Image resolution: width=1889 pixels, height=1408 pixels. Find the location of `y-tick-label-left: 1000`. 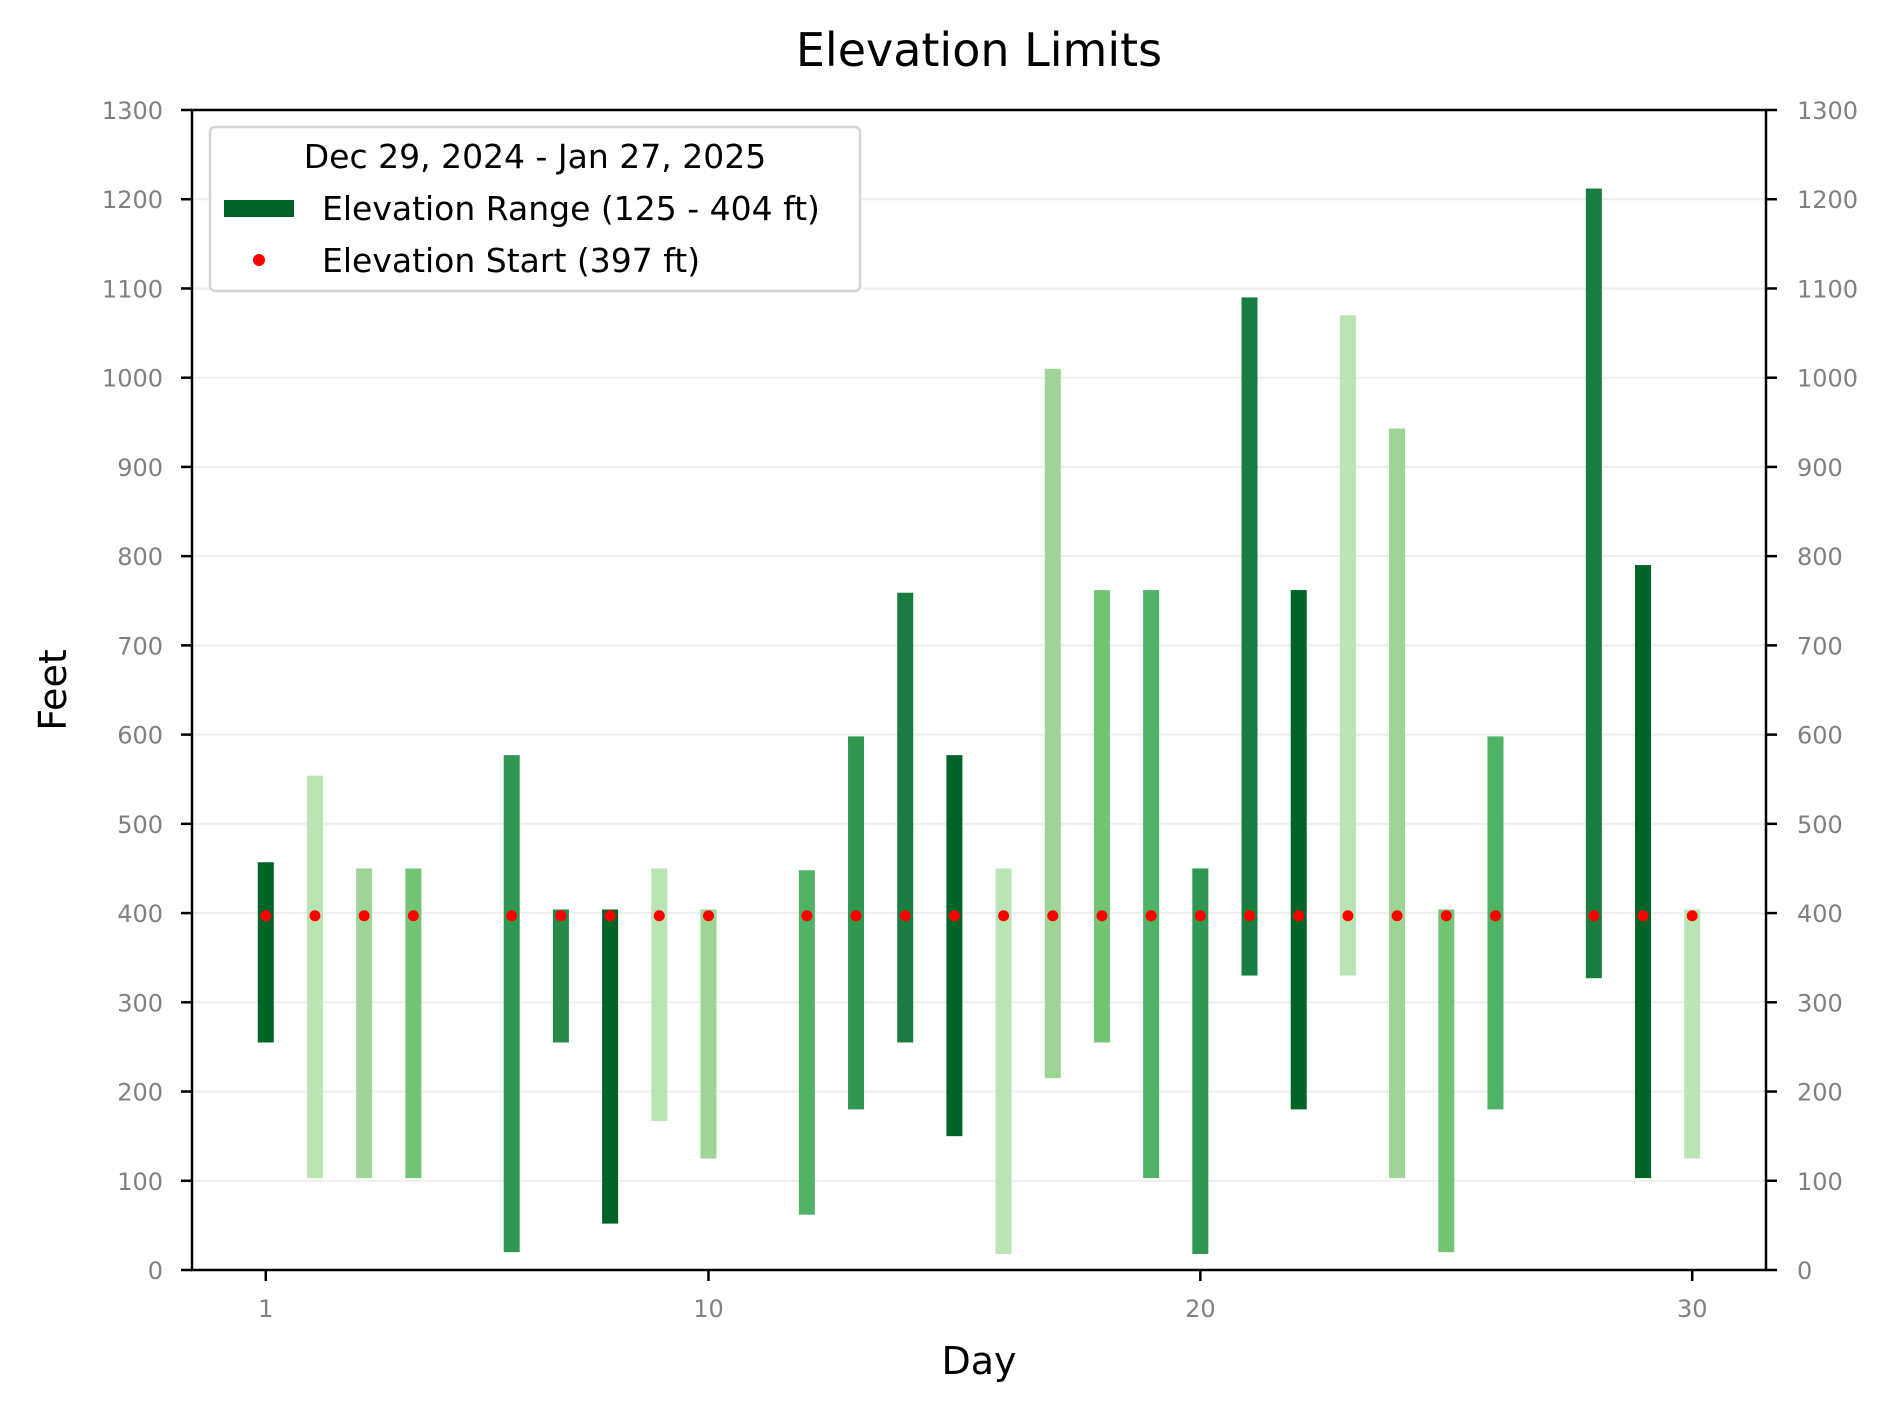

y-tick-label-left: 1000 is located at coordinates (132, 379).